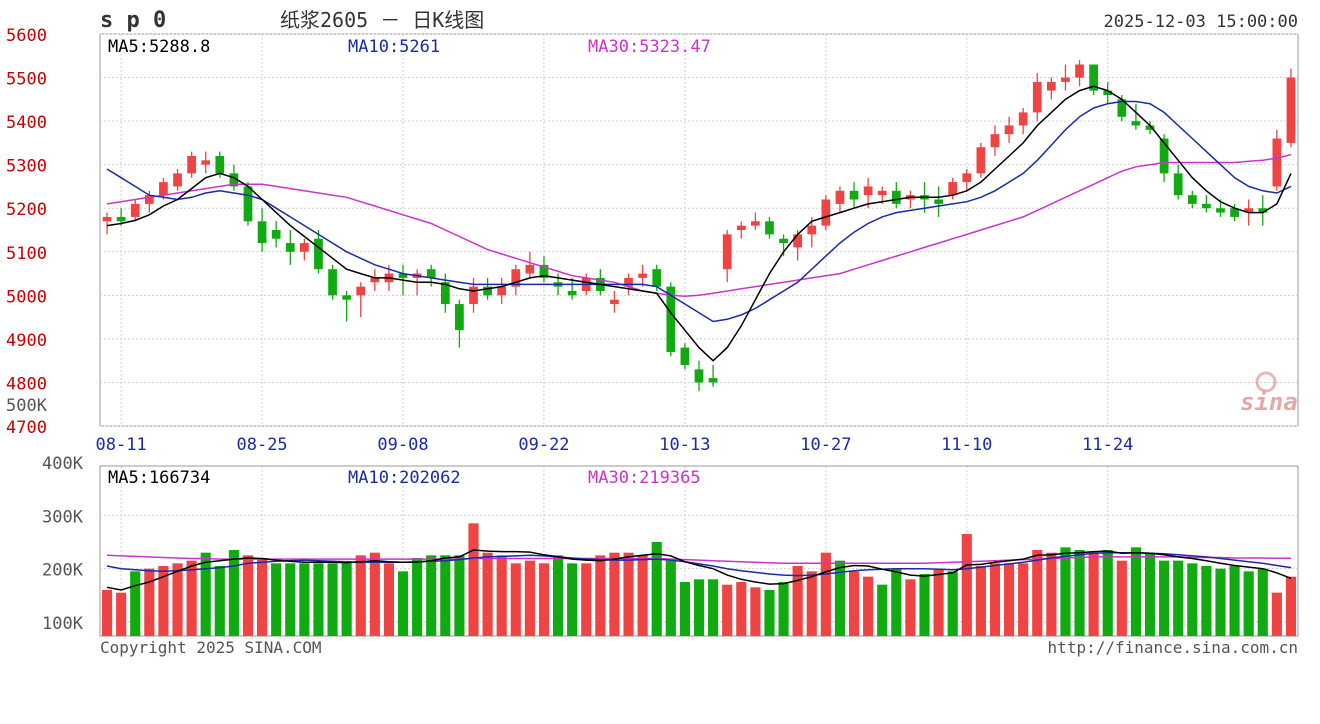 This screenshot has width=1320, height=724. I want to click on price-tick-label: 5000, so click(26, 297).